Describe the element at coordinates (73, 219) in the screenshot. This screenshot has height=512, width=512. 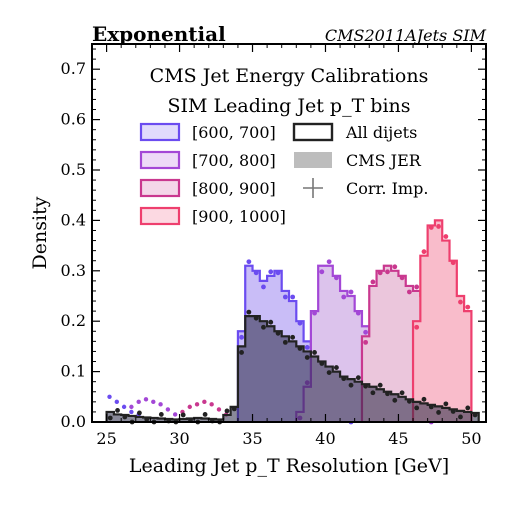
I see `y-tick-label: 0.4` at that location.